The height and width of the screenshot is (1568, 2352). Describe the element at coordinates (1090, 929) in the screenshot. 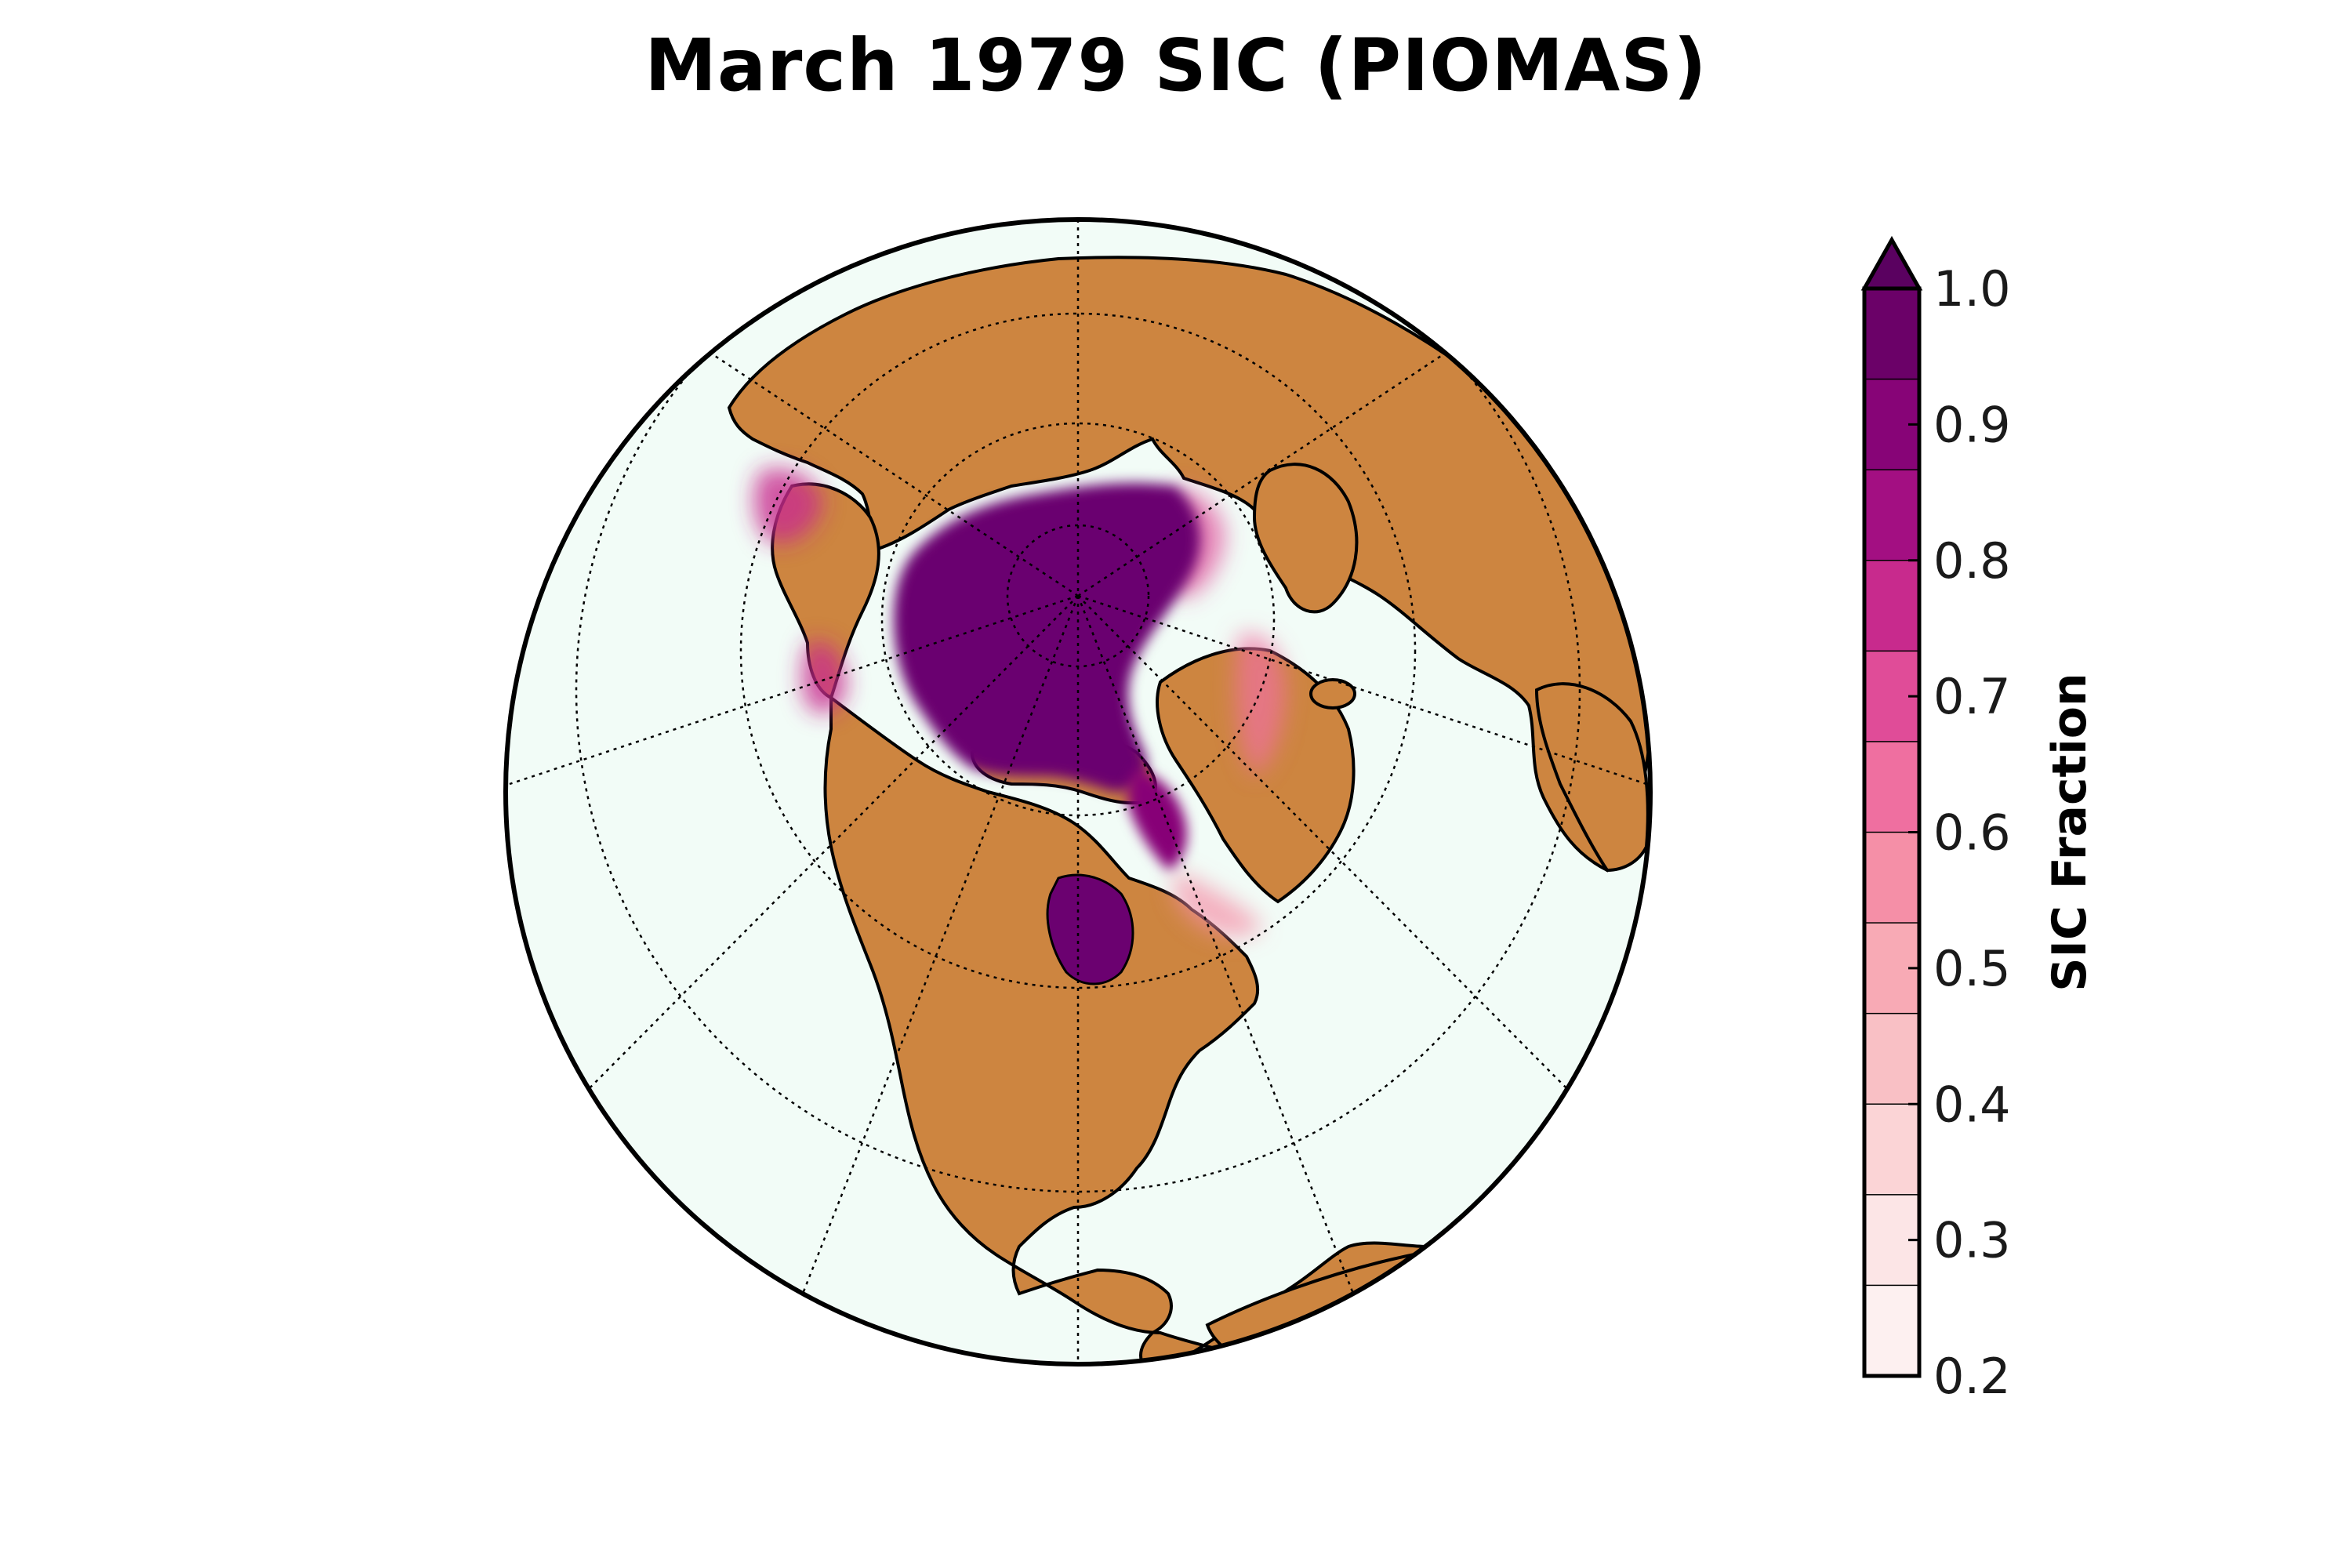

I see `hudson-bay` at that location.